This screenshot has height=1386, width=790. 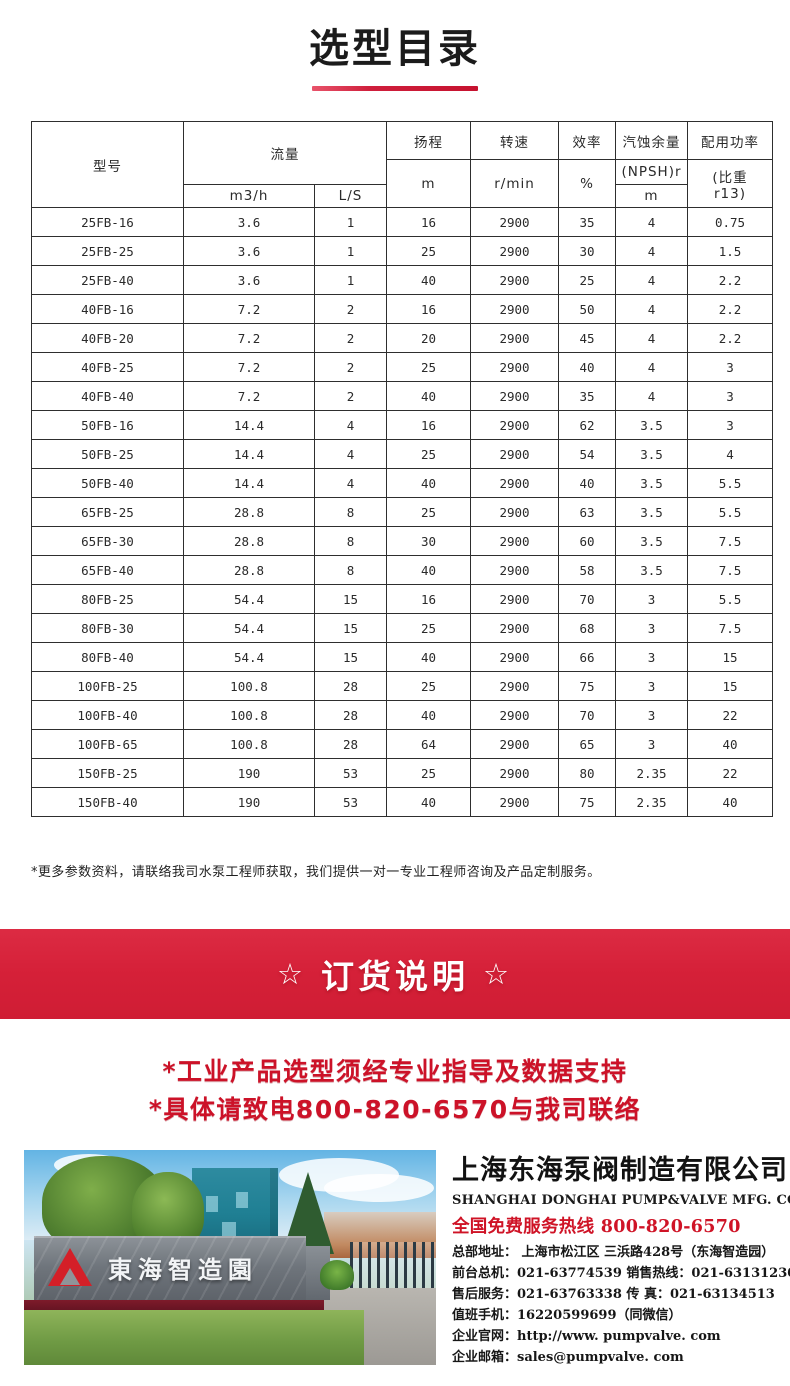 What do you see at coordinates (567, 1316) in the screenshot?
I see `contact-line: 值班手机：16220599699（同微信）` at bounding box center [567, 1316].